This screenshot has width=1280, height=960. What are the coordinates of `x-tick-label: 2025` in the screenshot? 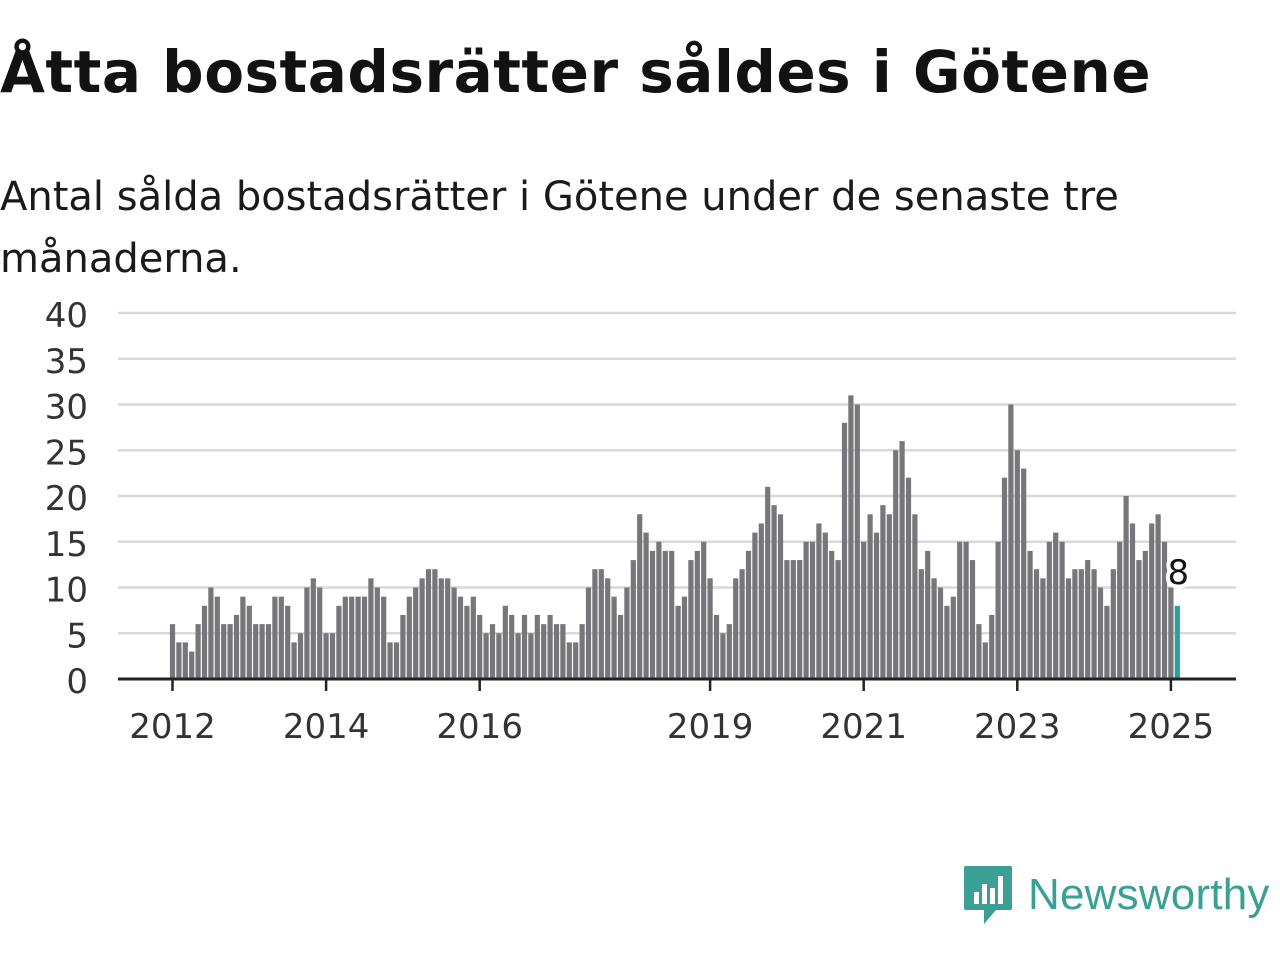 It's located at (1171, 727).